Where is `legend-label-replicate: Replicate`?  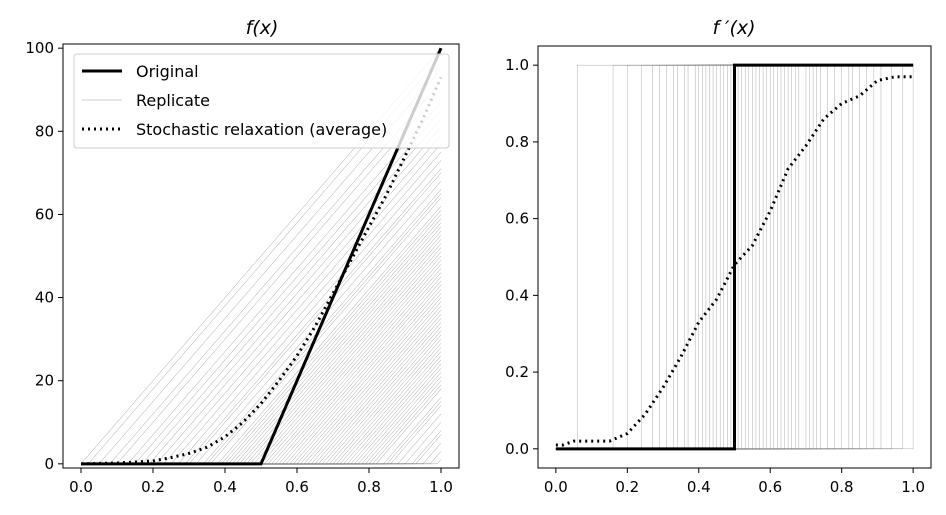 legend-label-replicate: Replicate is located at coordinates (173, 100).